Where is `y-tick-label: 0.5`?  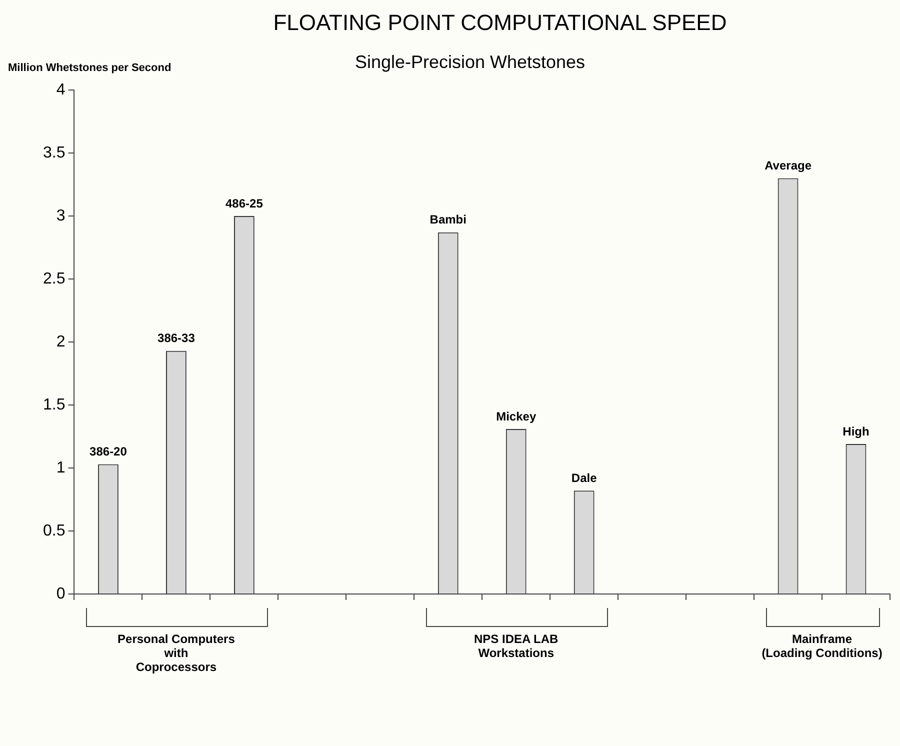
y-tick-label: 0.5 is located at coordinates (54, 531).